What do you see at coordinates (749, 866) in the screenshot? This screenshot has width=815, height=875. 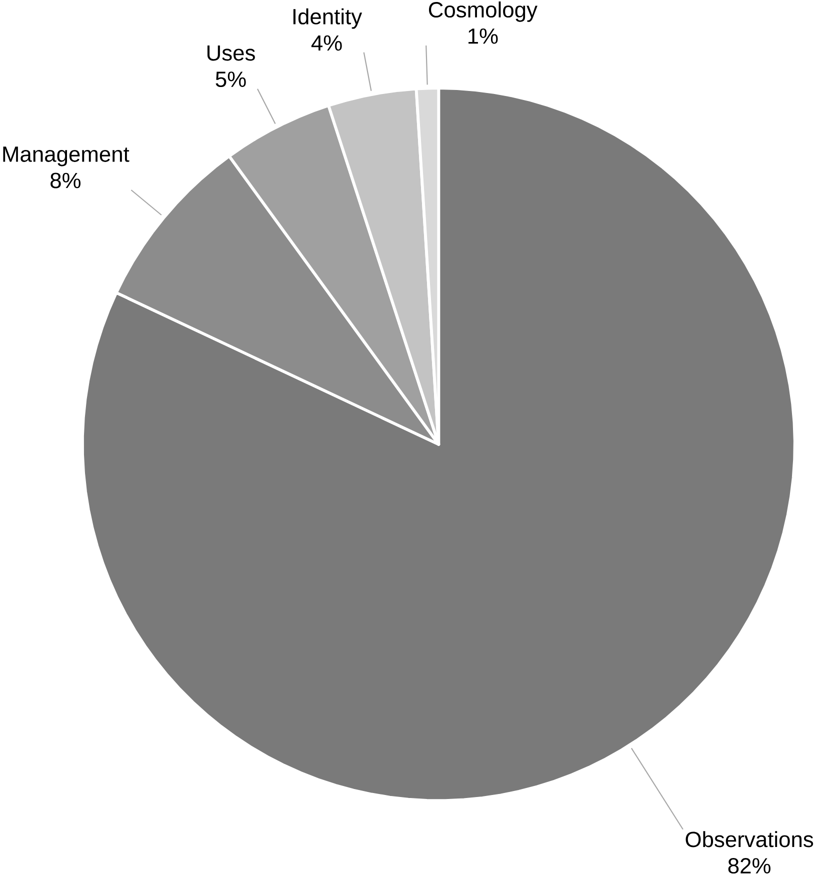 I see `data-label: 82%` at bounding box center [749, 866].